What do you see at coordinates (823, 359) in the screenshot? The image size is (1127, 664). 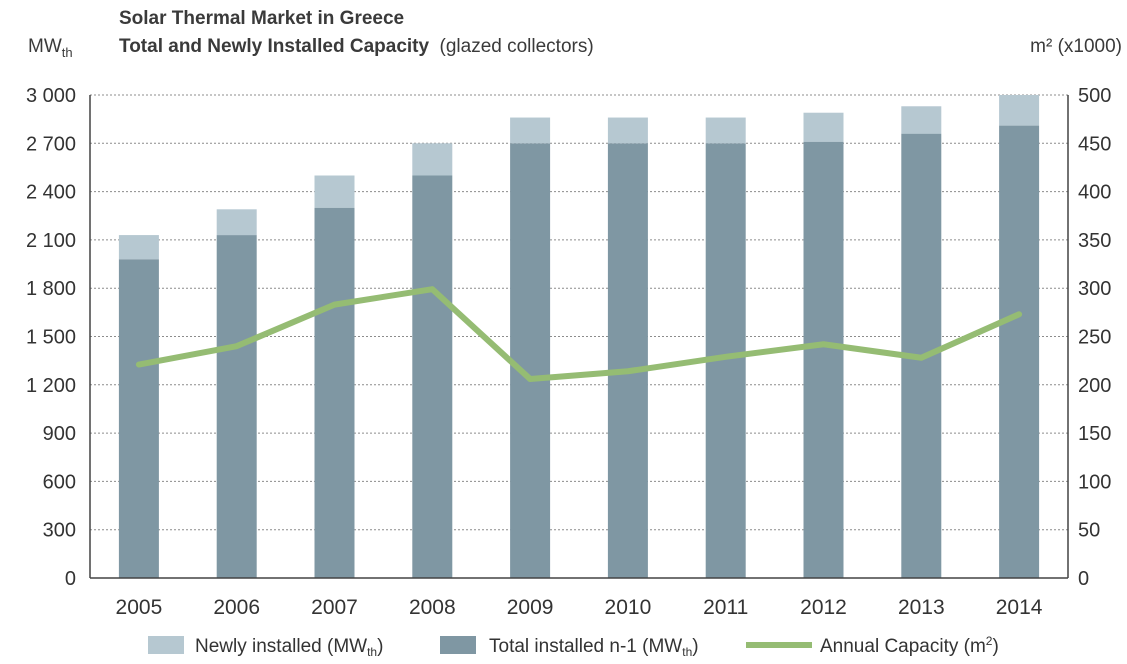 I see `bar-total-installed-2012` at bounding box center [823, 359].